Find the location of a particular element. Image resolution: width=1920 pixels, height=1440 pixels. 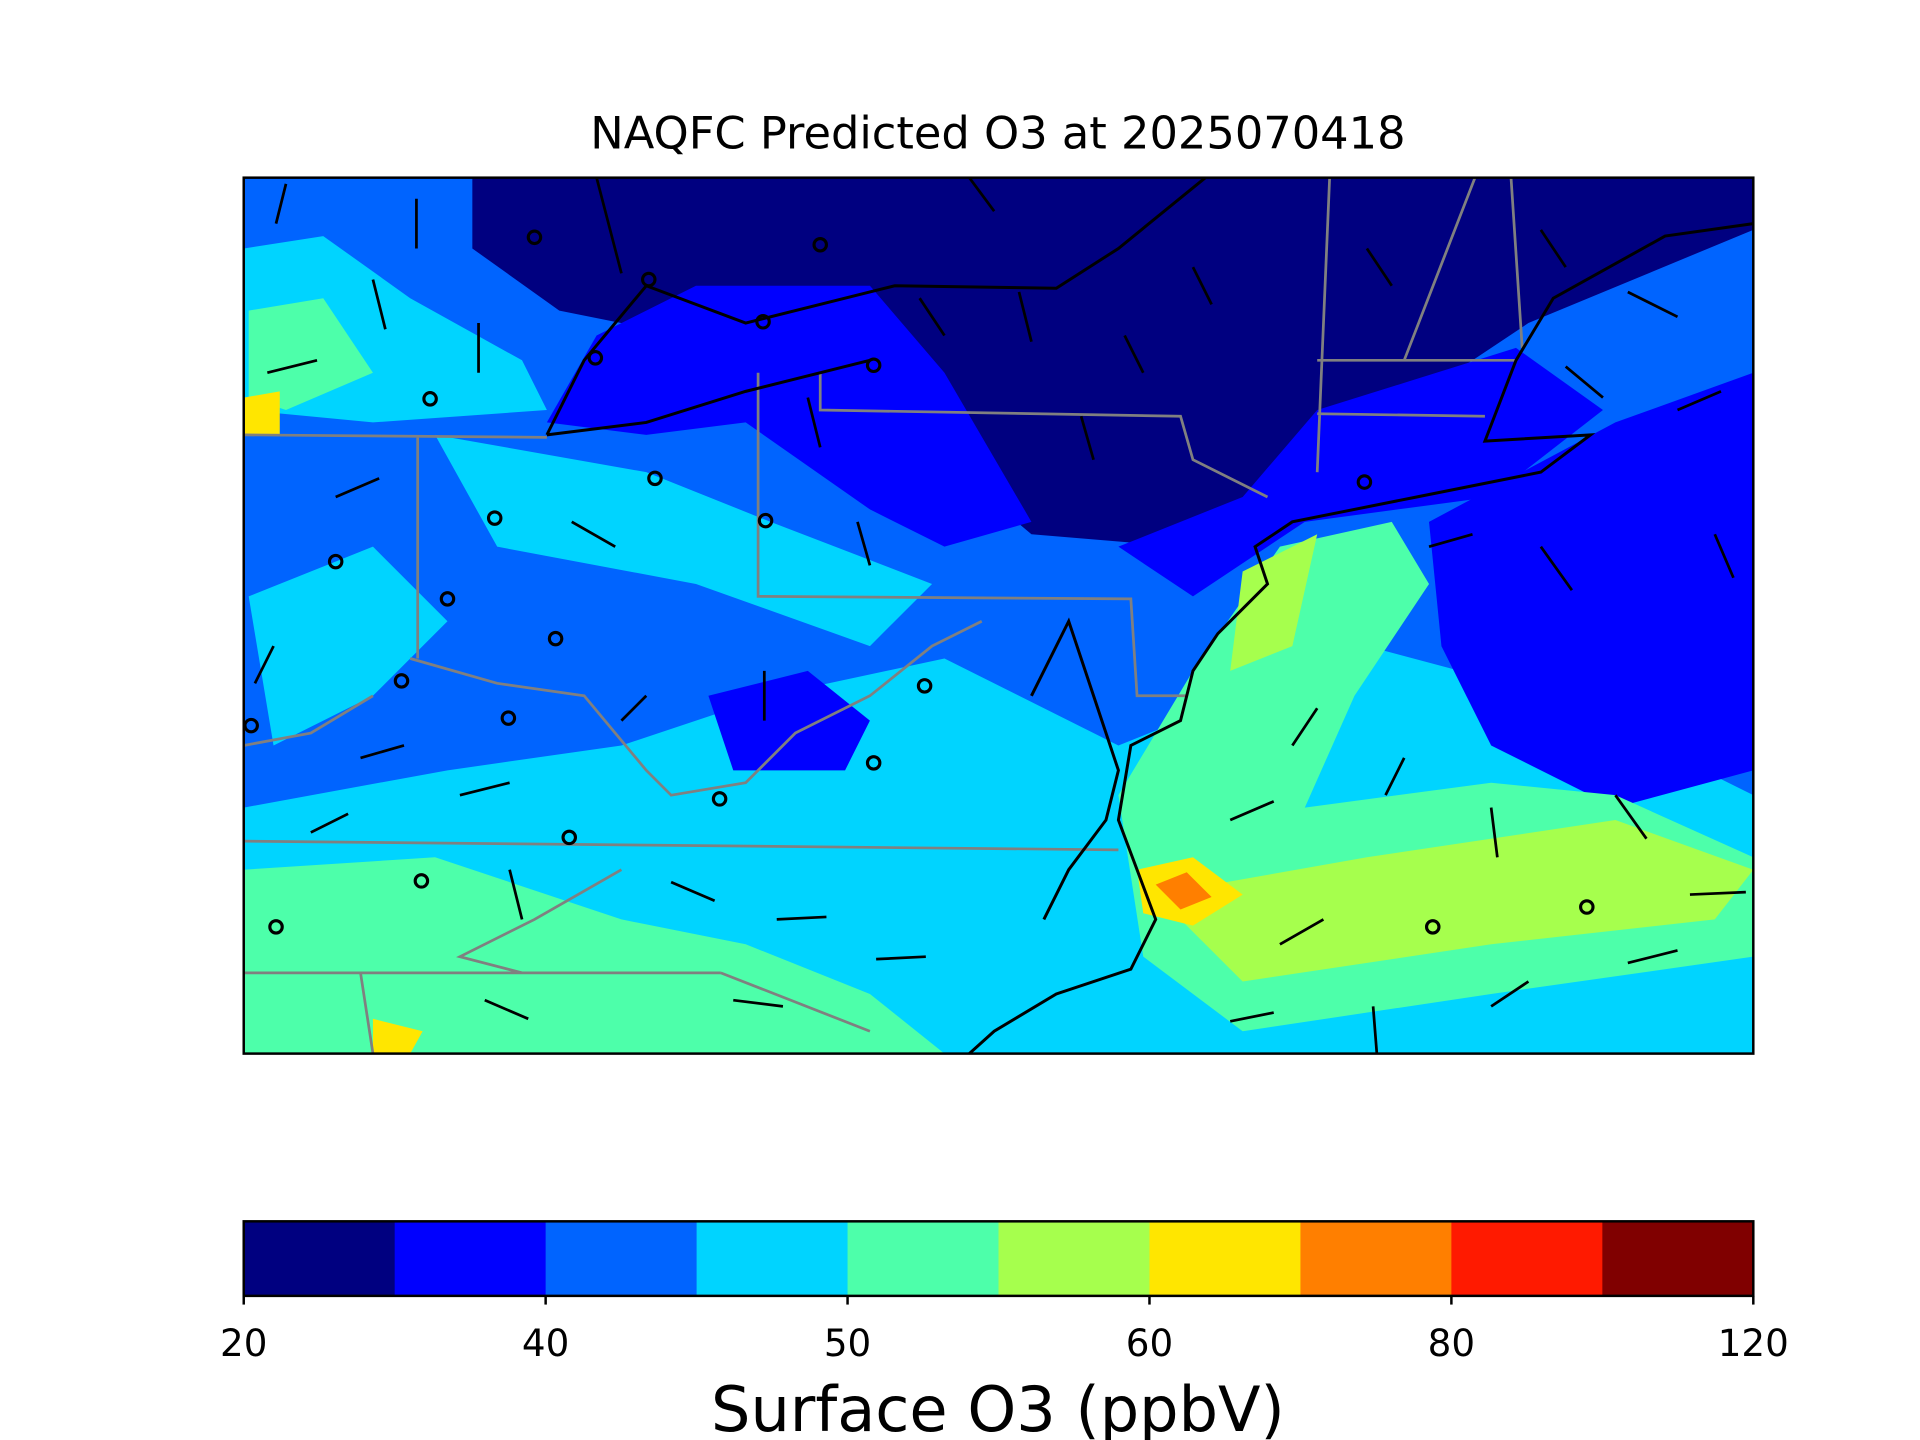

colorbar: 20 40 50 60 80 120 is located at coordinates (1004, 1293).